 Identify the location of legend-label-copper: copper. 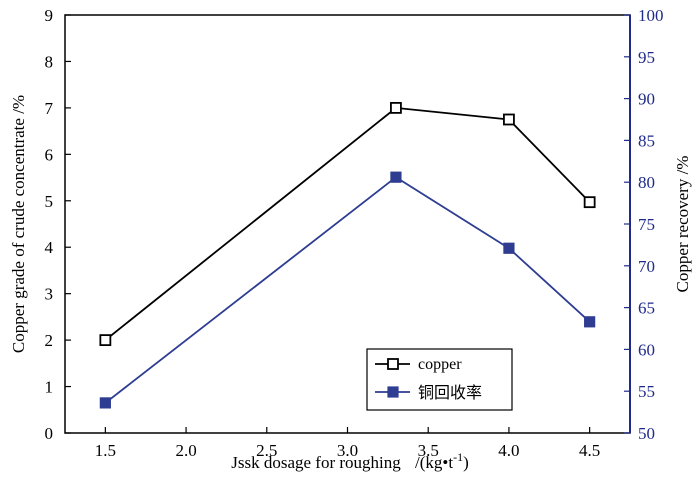
(440, 364).